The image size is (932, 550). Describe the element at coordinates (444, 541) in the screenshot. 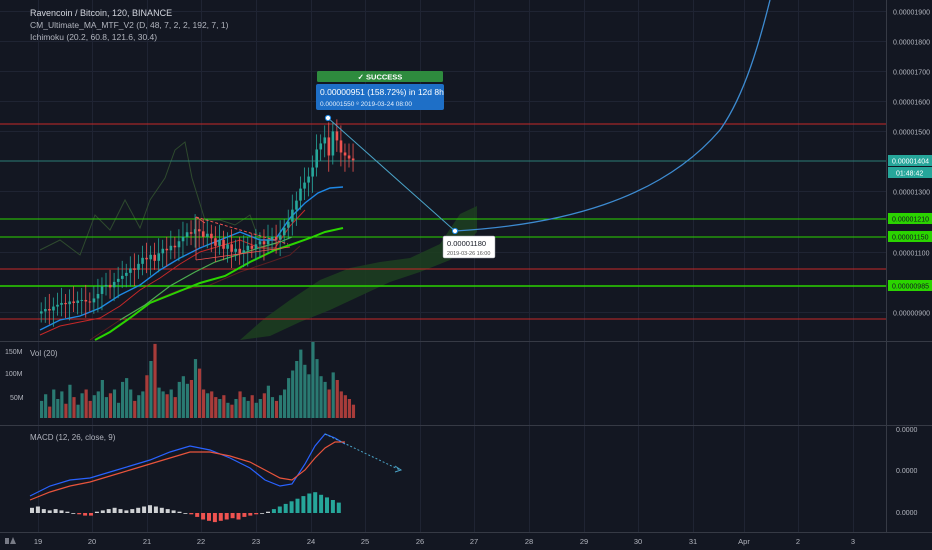

I see `time-axis: 19 20 21 22 23 24 25 26 27 28 29 30 31 Apr 2 3` at that location.